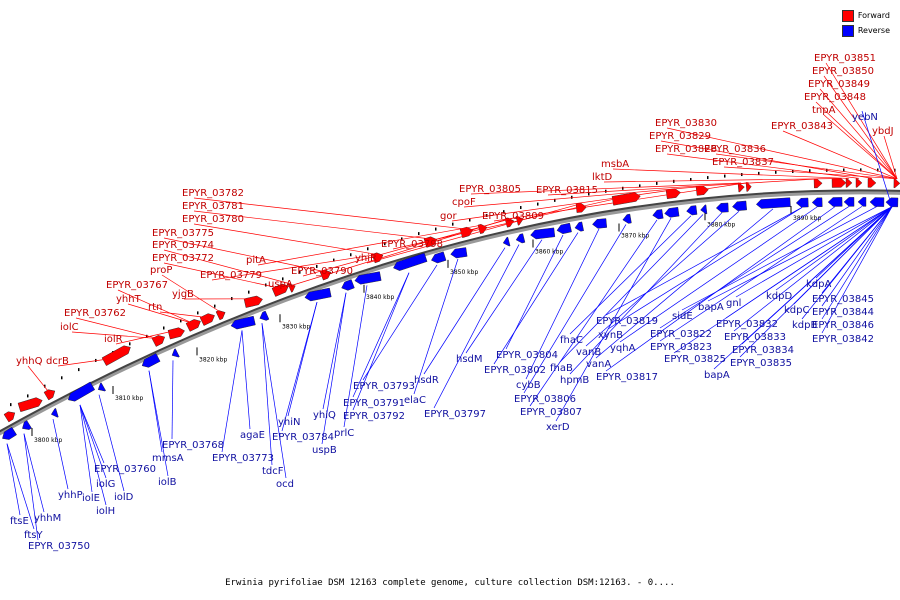  What do you see at coordinates (843, 312) in the screenshot?
I see `reverse-gene-label: EPYR_03844` at bounding box center [843, 312].